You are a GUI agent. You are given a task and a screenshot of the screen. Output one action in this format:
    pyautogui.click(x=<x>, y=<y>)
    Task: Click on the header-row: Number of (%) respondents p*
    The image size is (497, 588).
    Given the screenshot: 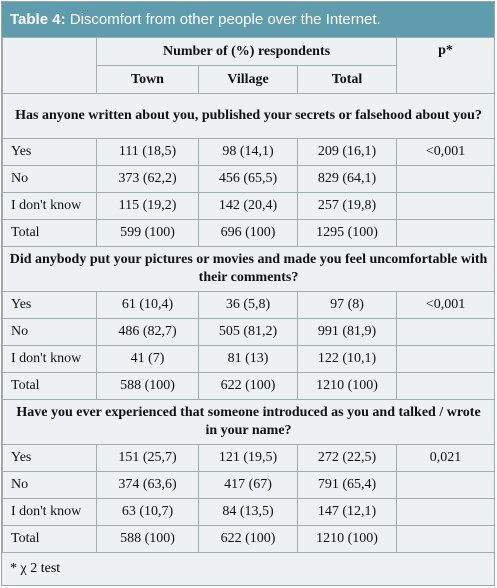 What is the action you would take?
    pyautogui.click(x=249, y=65)
    